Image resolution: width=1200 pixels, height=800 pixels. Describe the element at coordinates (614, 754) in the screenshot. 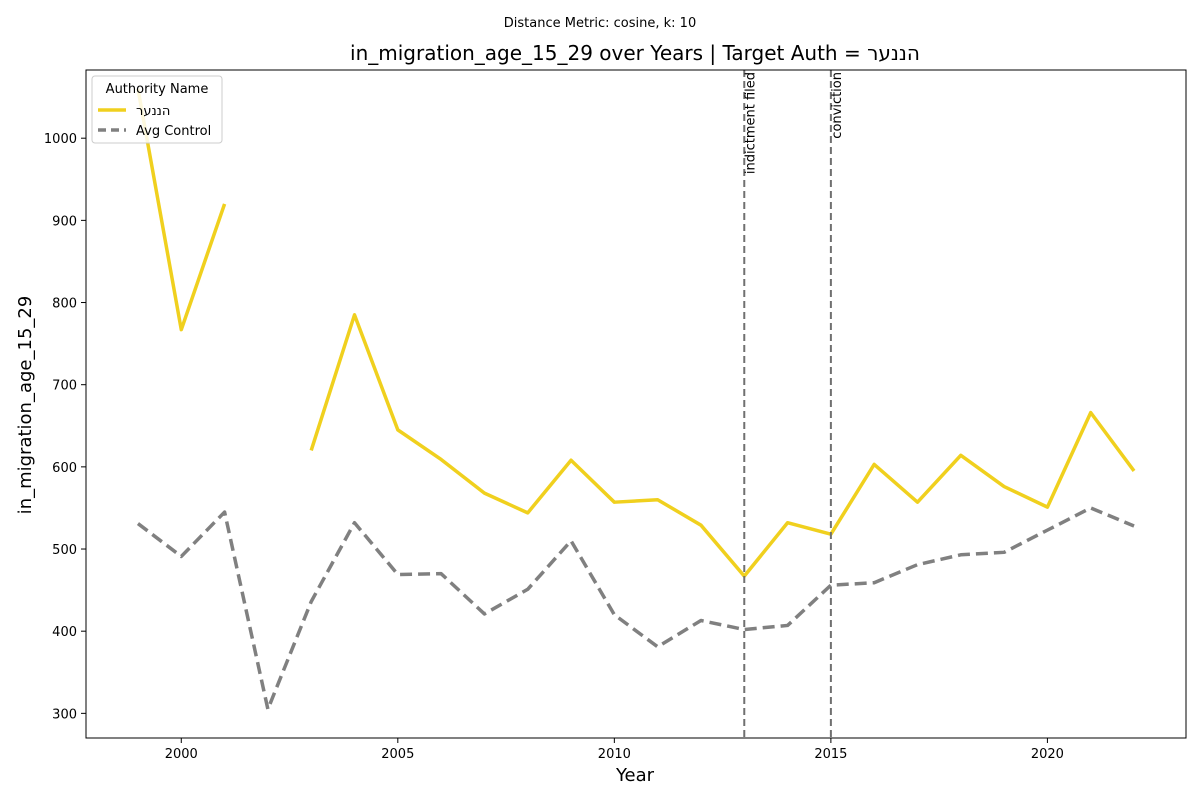

I see `x-tick-label-2010: 2010` at that location.